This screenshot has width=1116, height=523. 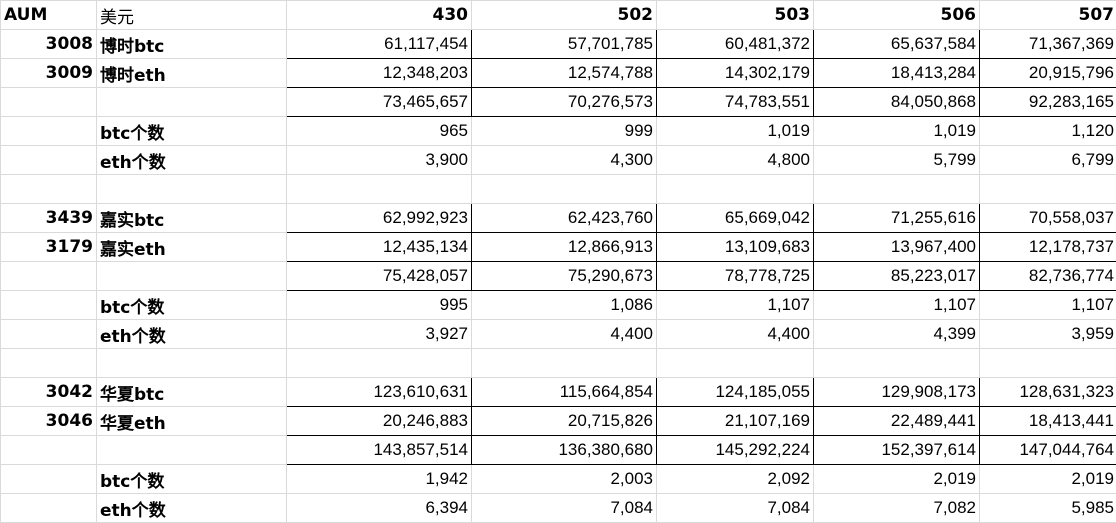 What do you see at coordinates (735, 450) in the screenshot?
I see `total-cell: 145,292,224` at bounding box center [735, 450].